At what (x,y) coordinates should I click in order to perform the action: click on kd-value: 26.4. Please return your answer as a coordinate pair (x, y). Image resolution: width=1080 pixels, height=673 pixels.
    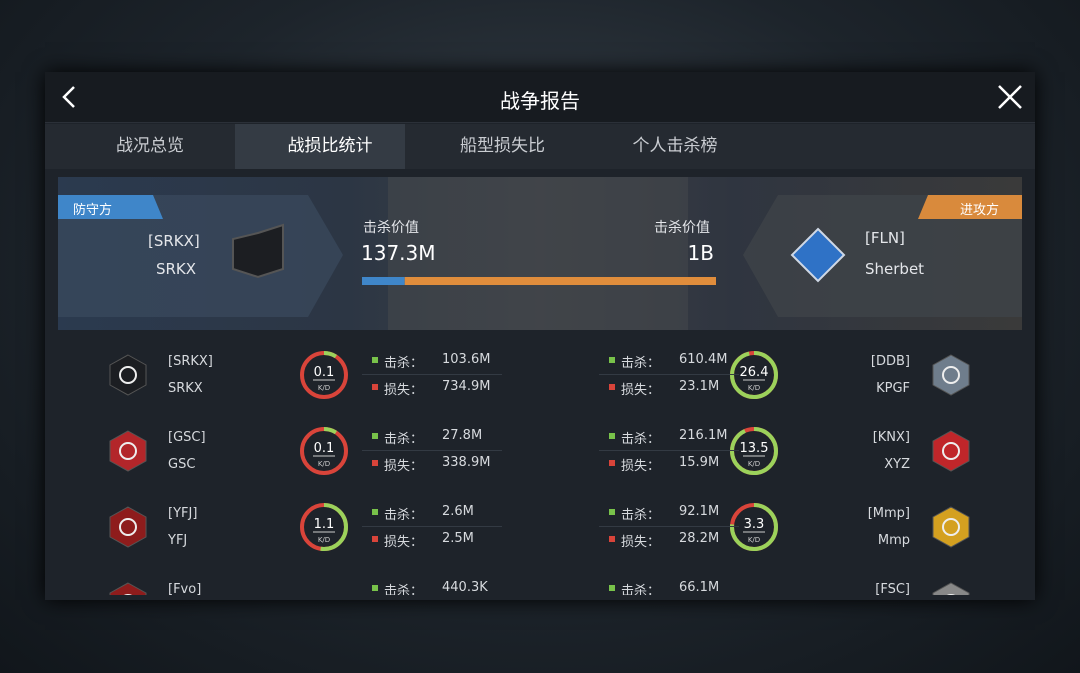
    Looking at the image, I should click on (754, 372).